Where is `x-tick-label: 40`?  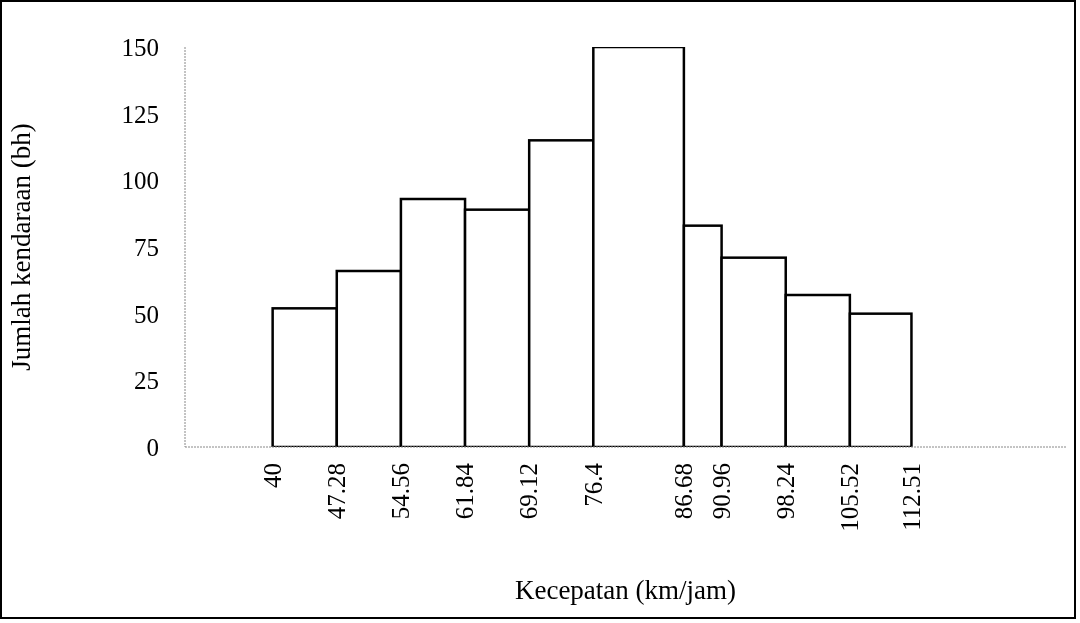
x-tick-label: 40 is located at coordinates (272, 475).